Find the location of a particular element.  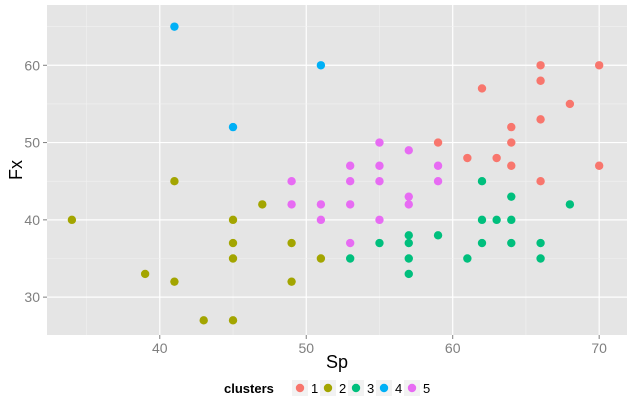

y-tick-label: 40 is located at coordinates (32, 220).